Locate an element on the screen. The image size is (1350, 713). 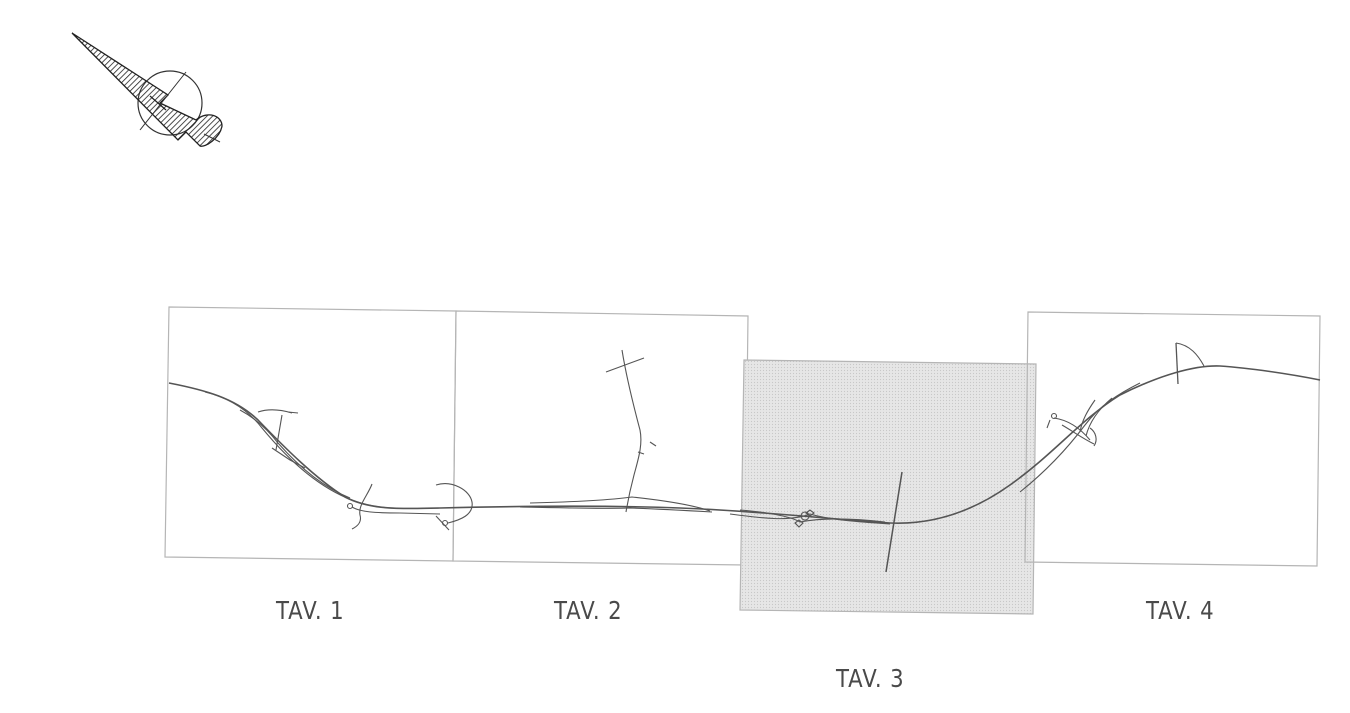
sheet-label-tav3: TAV. 3 is located at coordinates (870, 678).